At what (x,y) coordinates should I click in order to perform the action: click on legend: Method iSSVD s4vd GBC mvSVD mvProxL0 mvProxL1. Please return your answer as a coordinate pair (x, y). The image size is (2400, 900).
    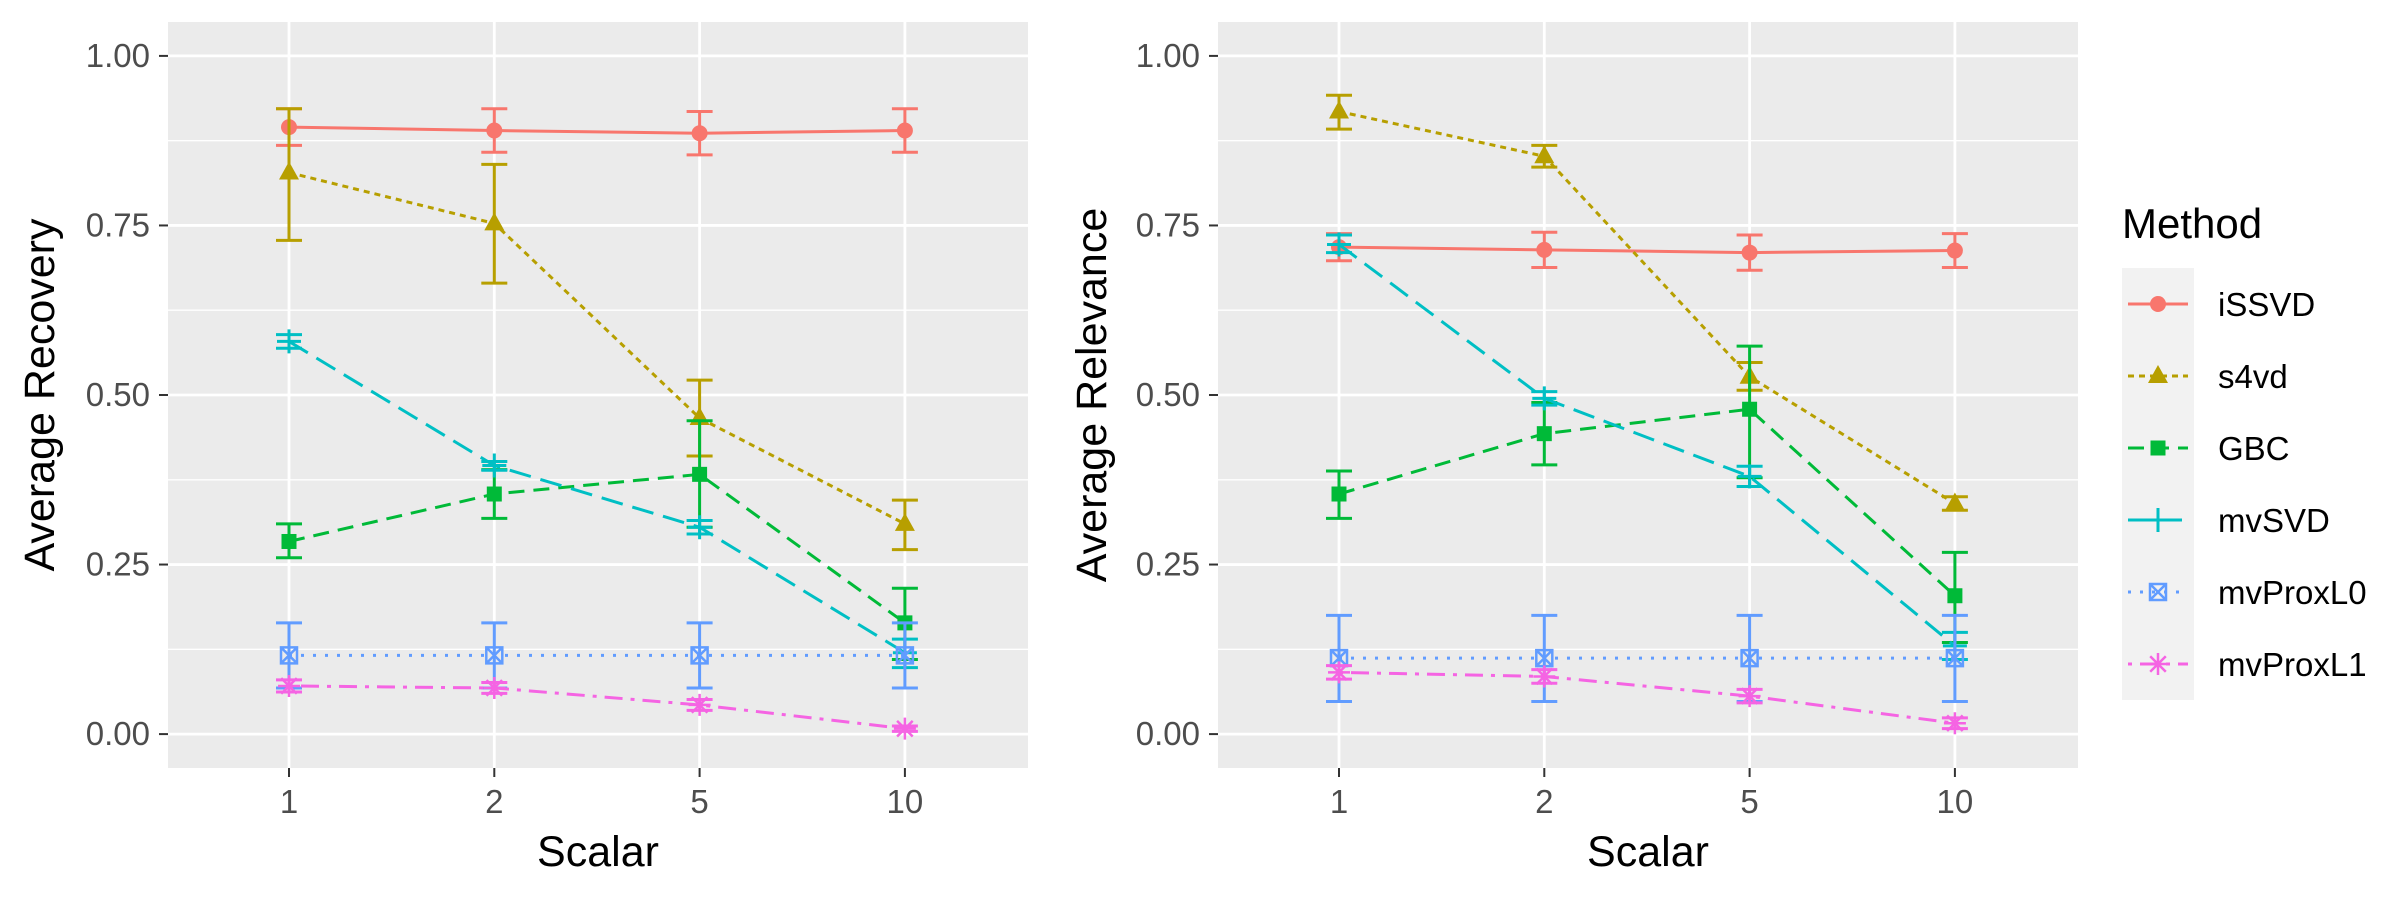
    Looking at the image, I should click on (2244, 450).